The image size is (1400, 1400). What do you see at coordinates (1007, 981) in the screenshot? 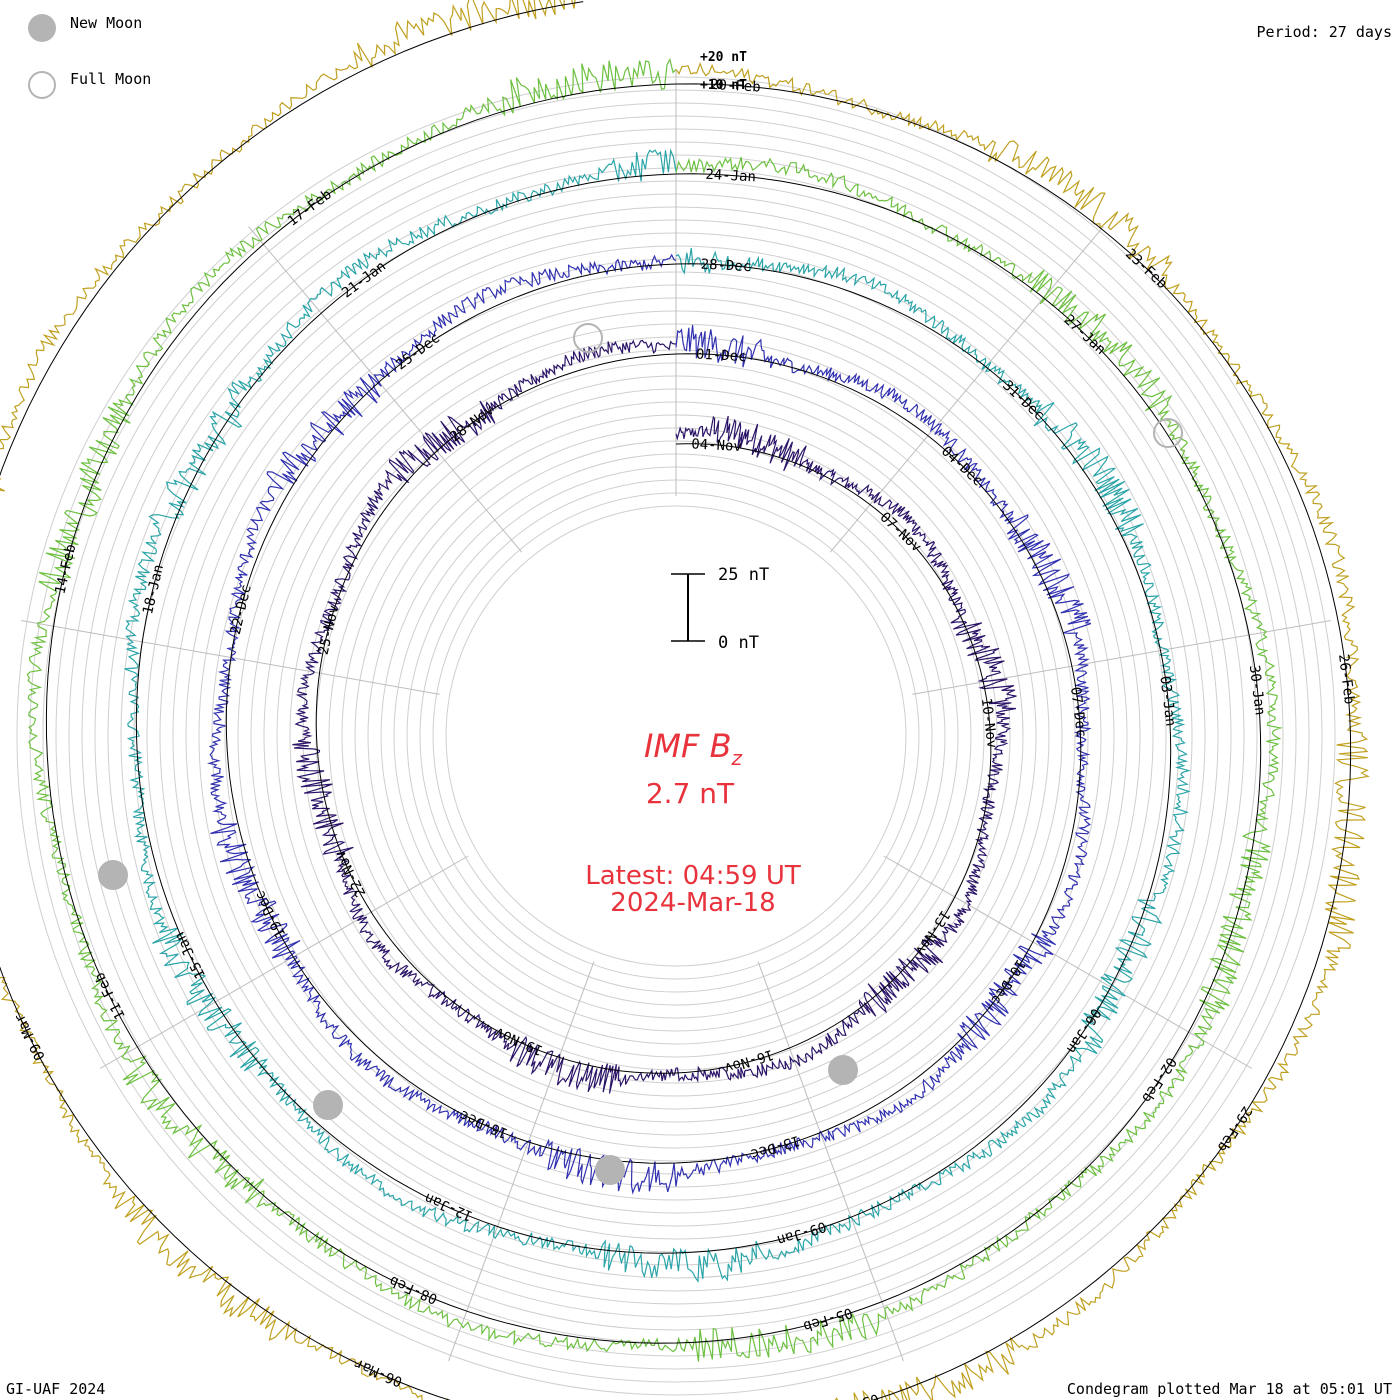
I see `date-label: 10-Dec` at bounding box center [1007, 981].